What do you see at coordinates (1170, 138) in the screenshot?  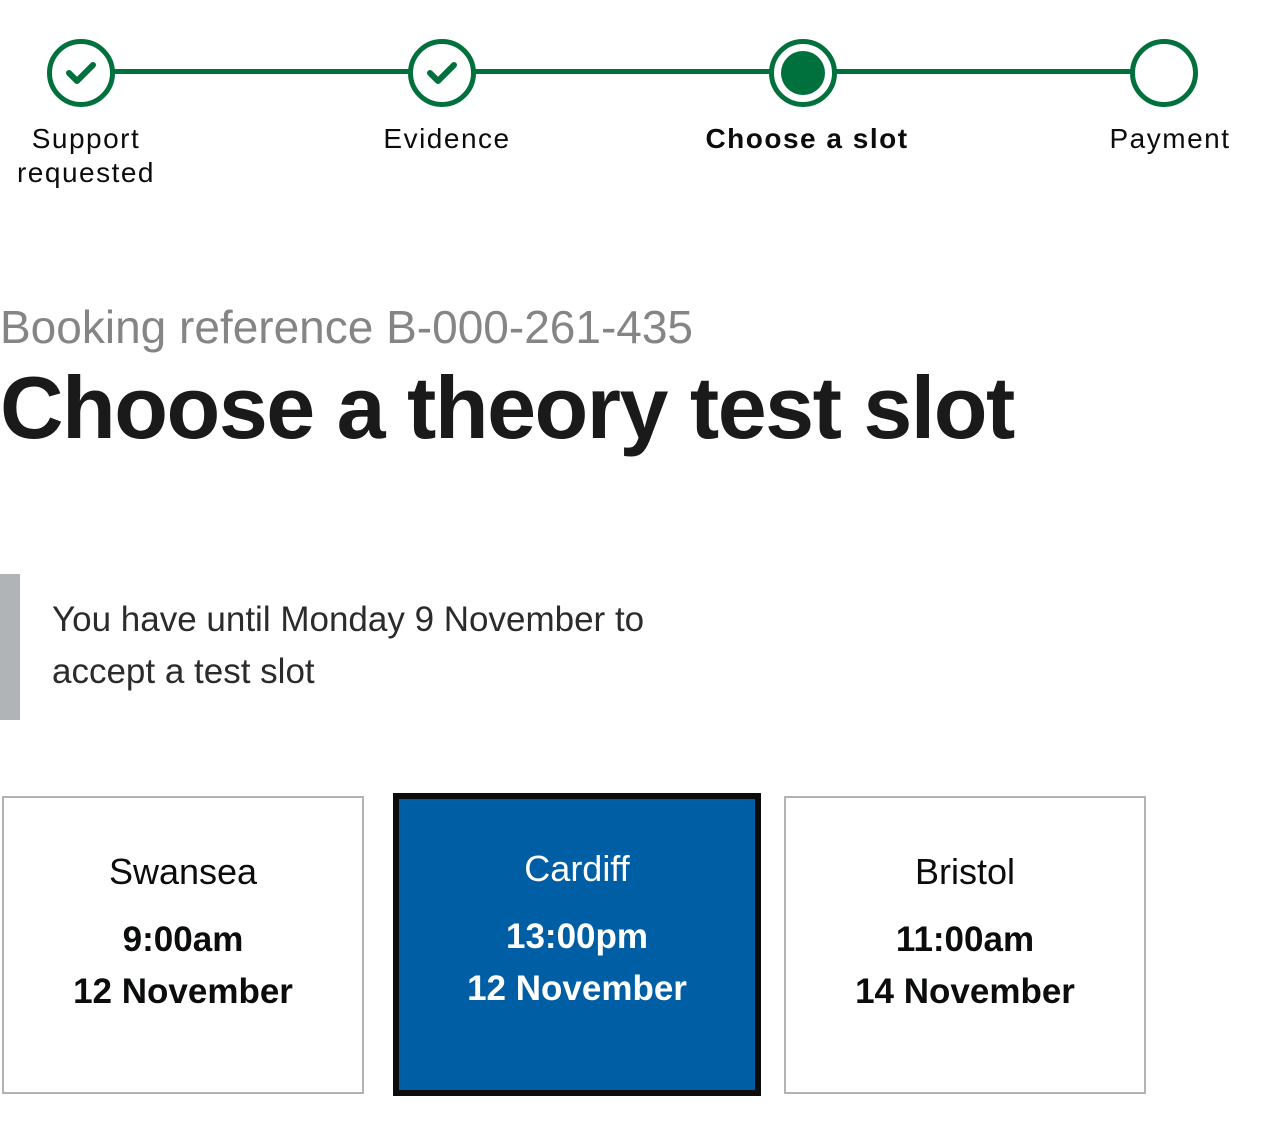 I see `step-label-payment: Payment` at bounding box center [1170, 138].